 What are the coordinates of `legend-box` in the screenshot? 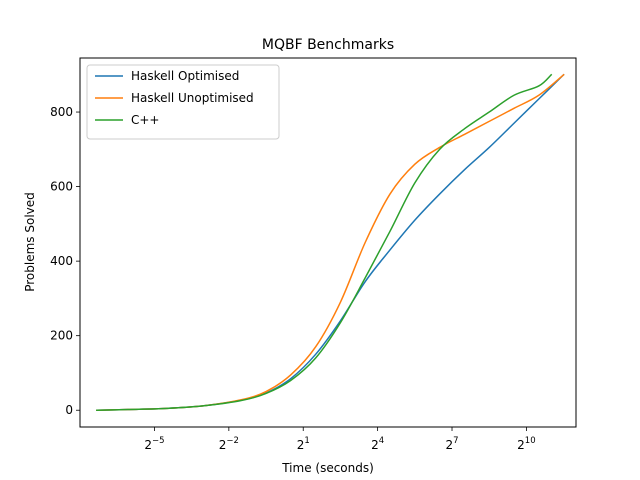 It's located at (183, 102).